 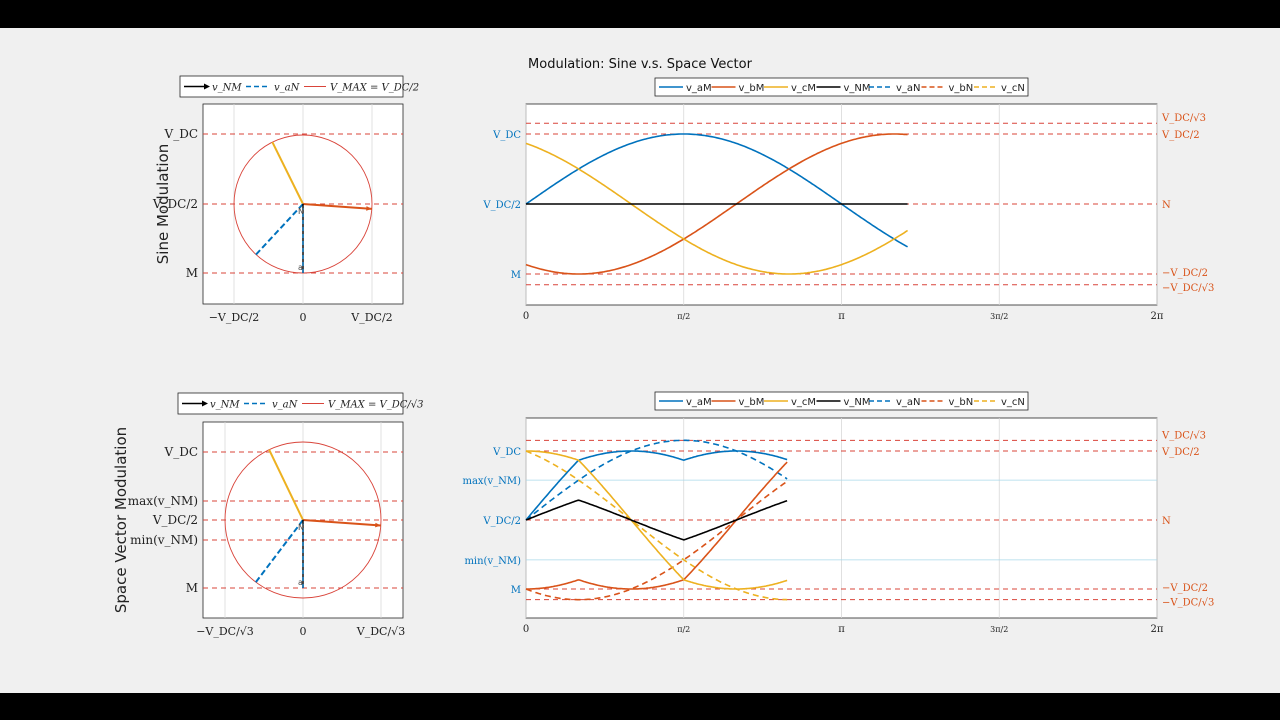 I want to click on phasor-legend: v_NM v_aN V_MAX = V_DC/√3, so click(x=300, y=403).